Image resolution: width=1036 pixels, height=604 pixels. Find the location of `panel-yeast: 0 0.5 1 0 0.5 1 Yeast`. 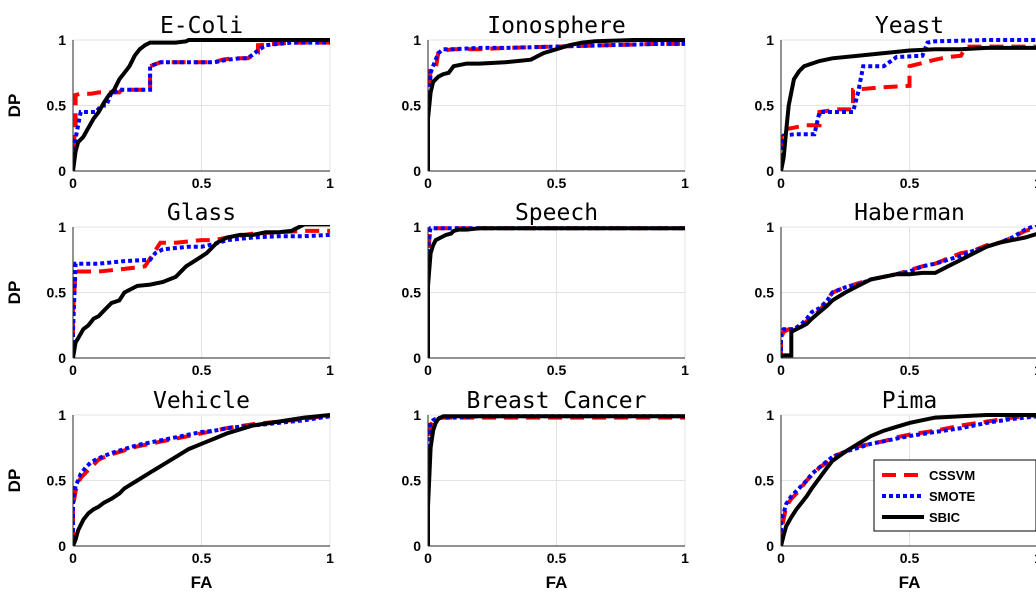

panel-yeast: 0 0.5 1 0 0.5 1 Yeast is located at coordinates (895, 102).